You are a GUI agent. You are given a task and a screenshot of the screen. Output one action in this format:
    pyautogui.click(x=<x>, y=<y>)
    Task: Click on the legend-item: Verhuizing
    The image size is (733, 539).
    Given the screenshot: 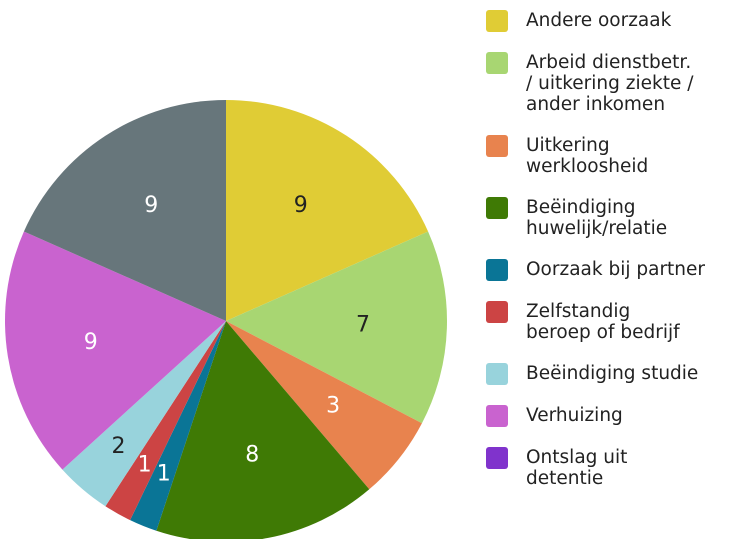 What is the action you would take?
    pyautogui.click(x=595, y=416)
    